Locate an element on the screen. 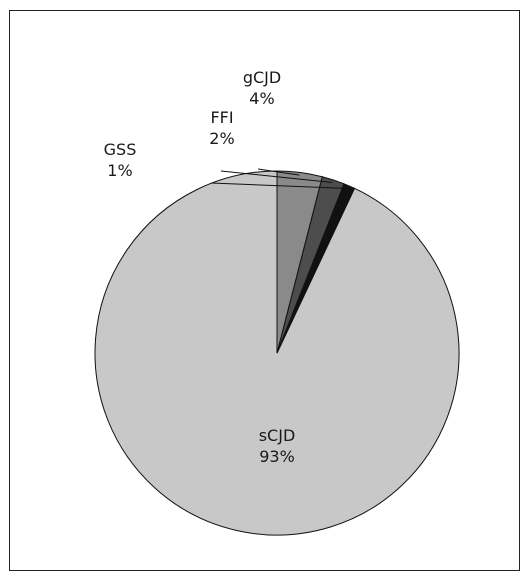 The height and width of the screenshot is (581, 531). slice-label-scjd: sCJD 93% is located at coordinates (277, 446).